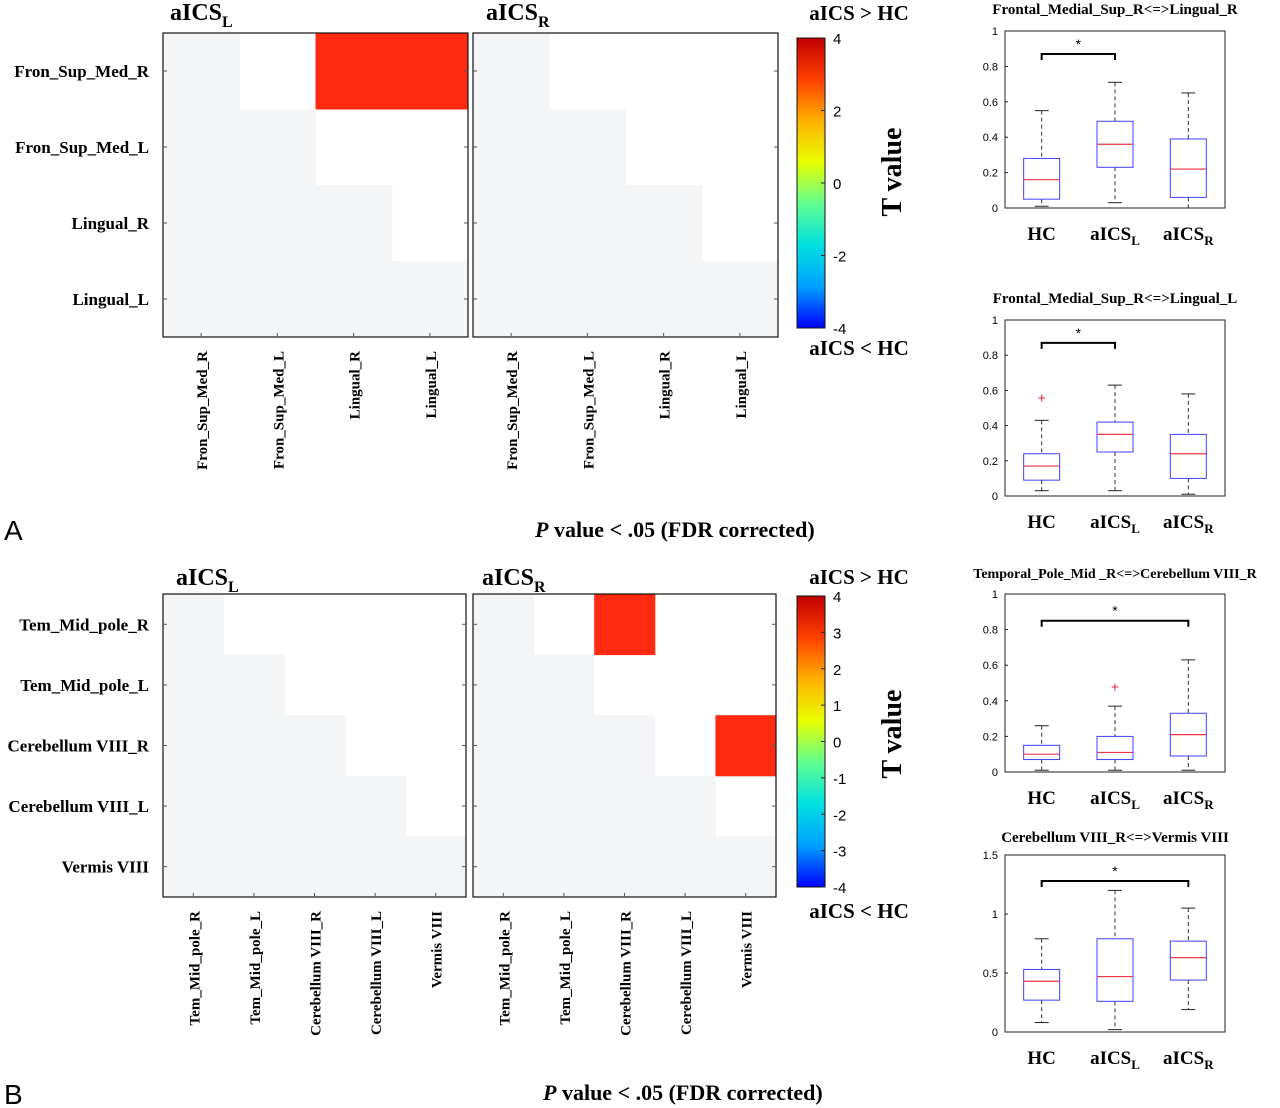 The width and height of the screenshot is (1280, 1108). I want to click on boxplot-title: Temporal_Pole_Mid _R<=>Cerebellum VIII_R, so click(1115, 574).